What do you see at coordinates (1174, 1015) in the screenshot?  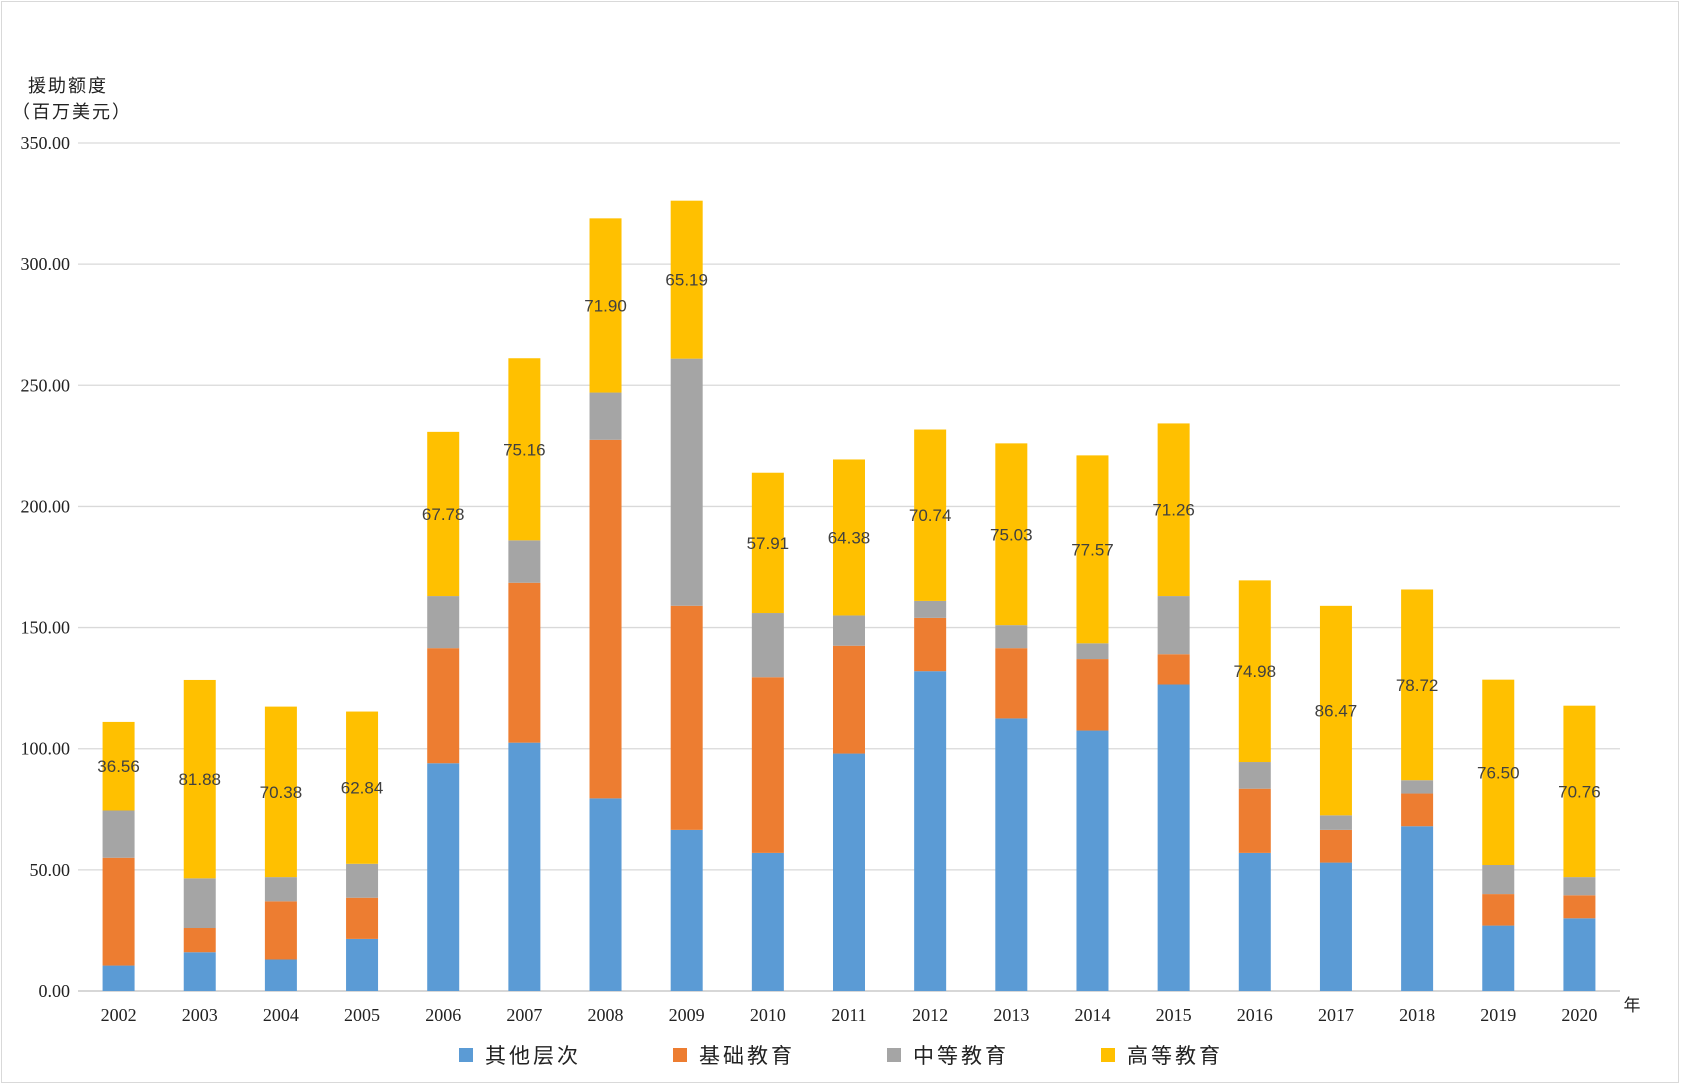 I see `x-tick-label: 2015` at bounding box center [1174, 1015].